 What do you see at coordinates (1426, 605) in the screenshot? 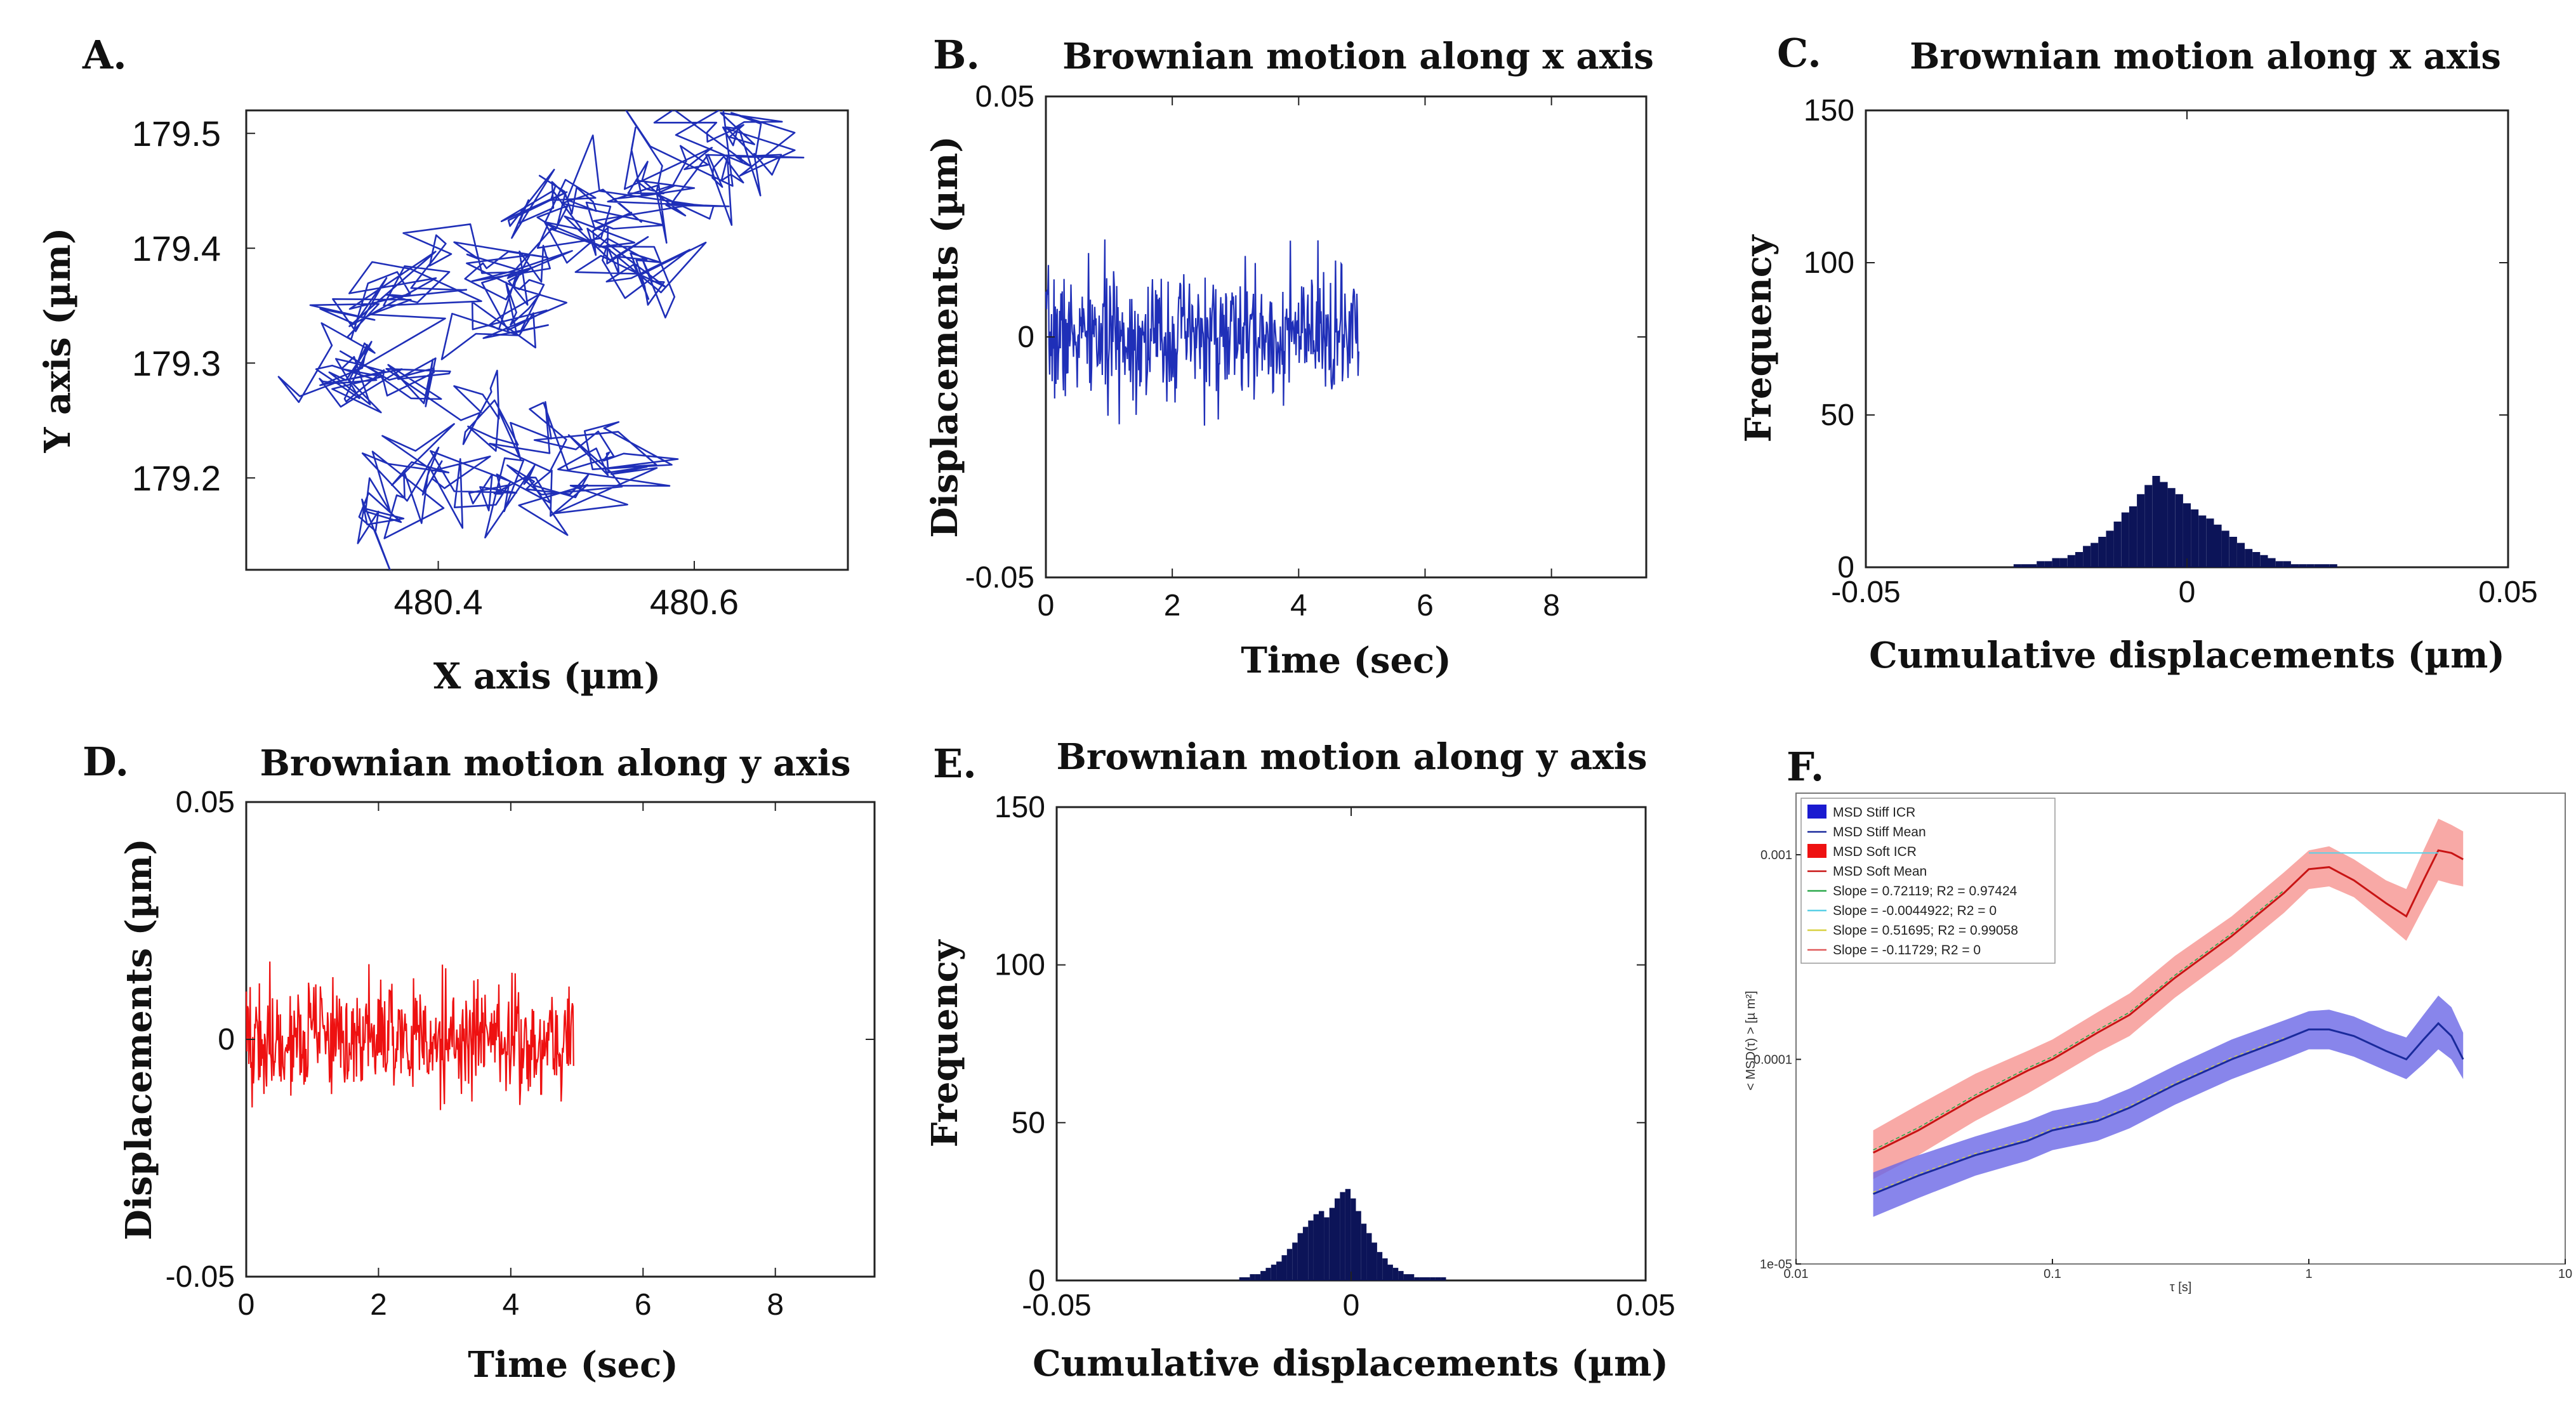
I see `x-tick-label: 6` at bounding box center [1426, 605].